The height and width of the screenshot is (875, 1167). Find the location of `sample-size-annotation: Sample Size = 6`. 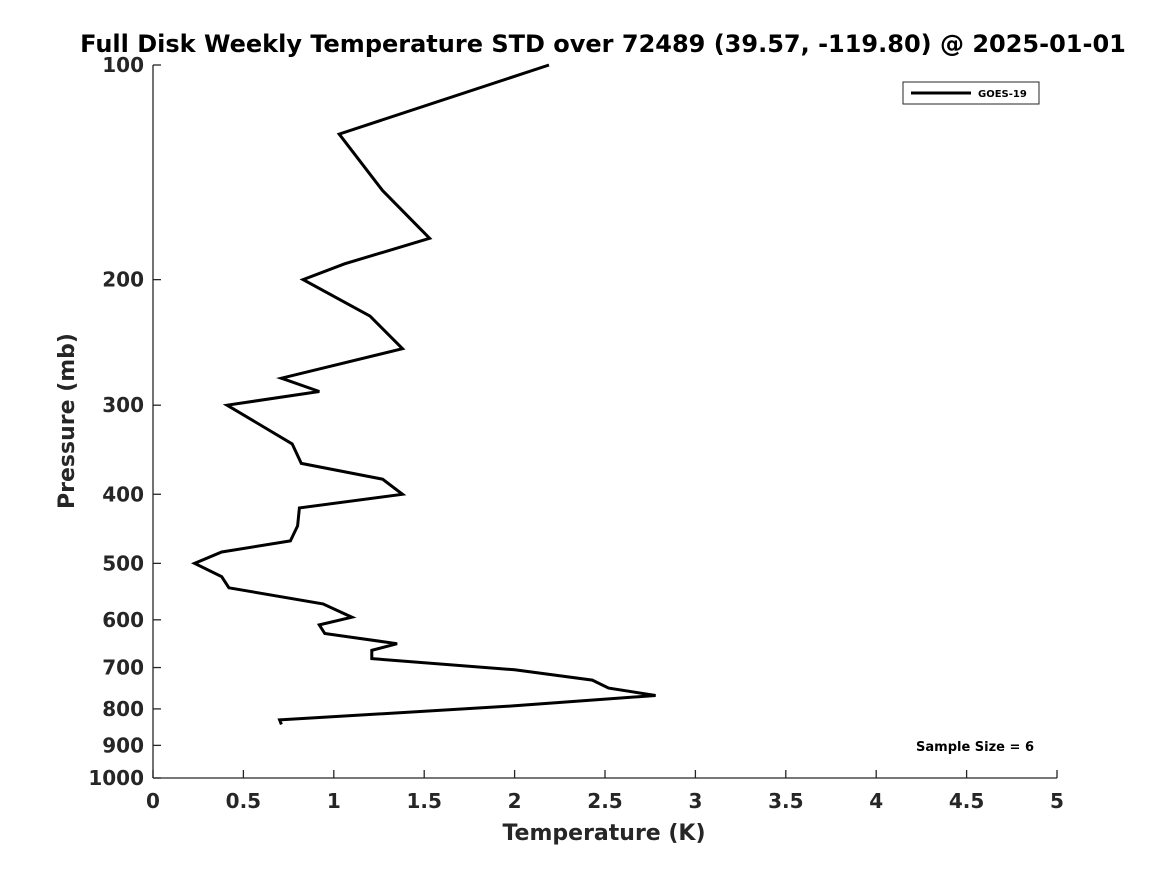

sample-size-annotation: Sample Size = 6 is located at coordinates (975, 747).